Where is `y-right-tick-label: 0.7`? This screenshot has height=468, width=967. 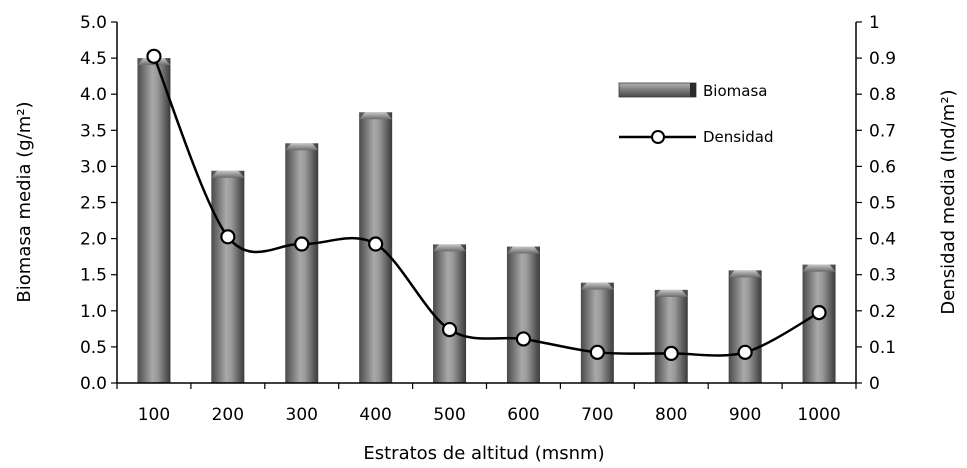 y-right-tick-label: 0.7 is located at coordinates (882, 131).